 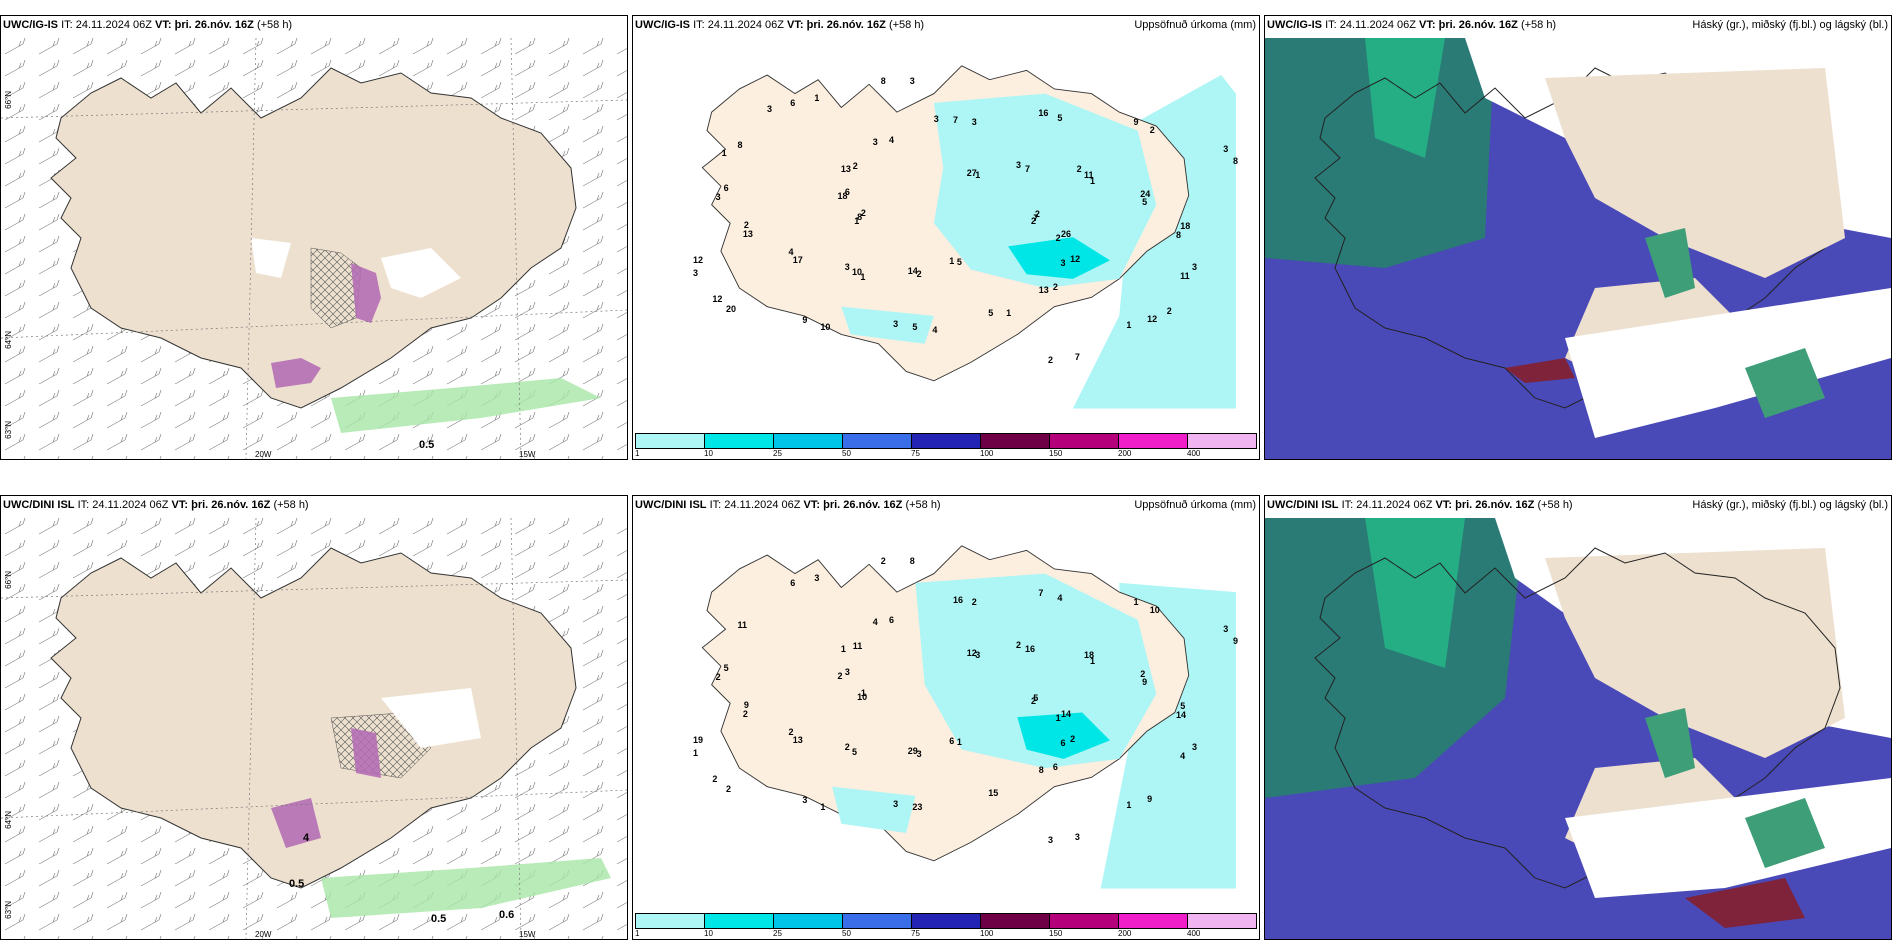 I want to click on contour-value: 0.6, so click(x=507, y=915).